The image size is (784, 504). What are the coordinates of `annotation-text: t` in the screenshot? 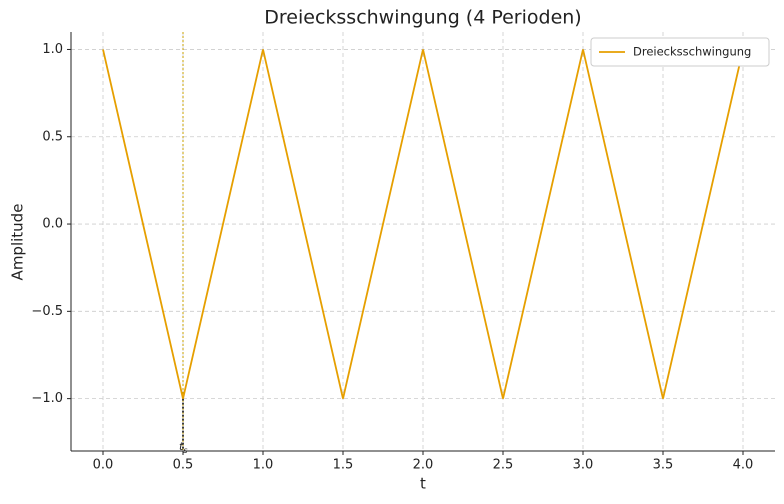 It's located at (181, 446).